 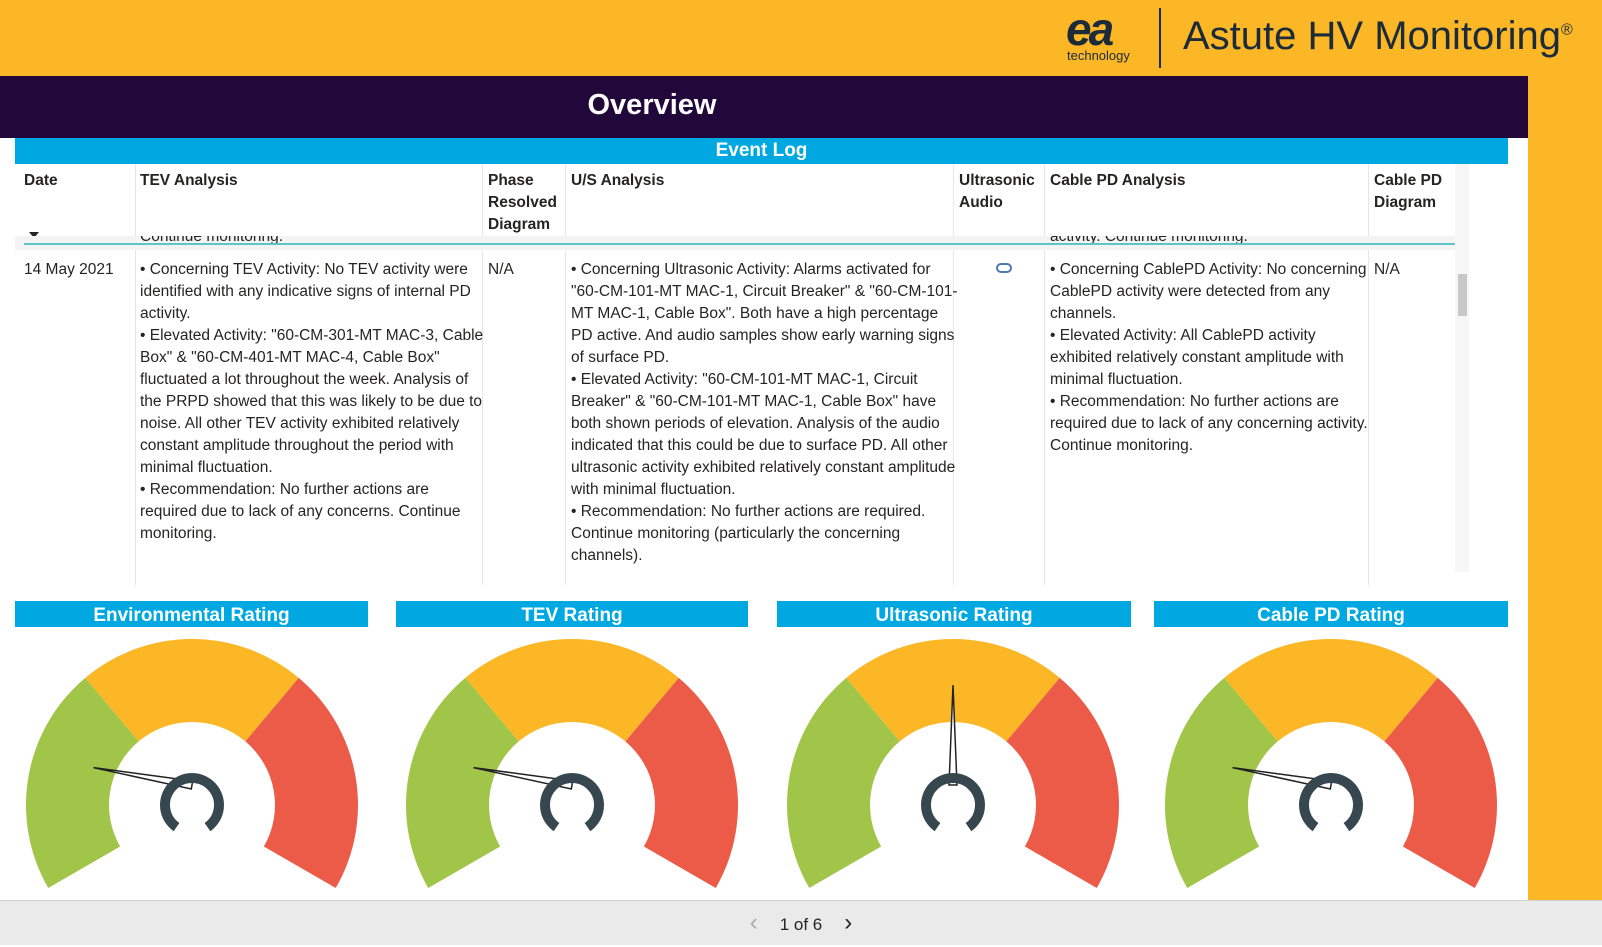 What do you see at coordinates (189, 180) in the screenshot?
I see `column-header: TEV Analysis` at bounding box center [189, 180].